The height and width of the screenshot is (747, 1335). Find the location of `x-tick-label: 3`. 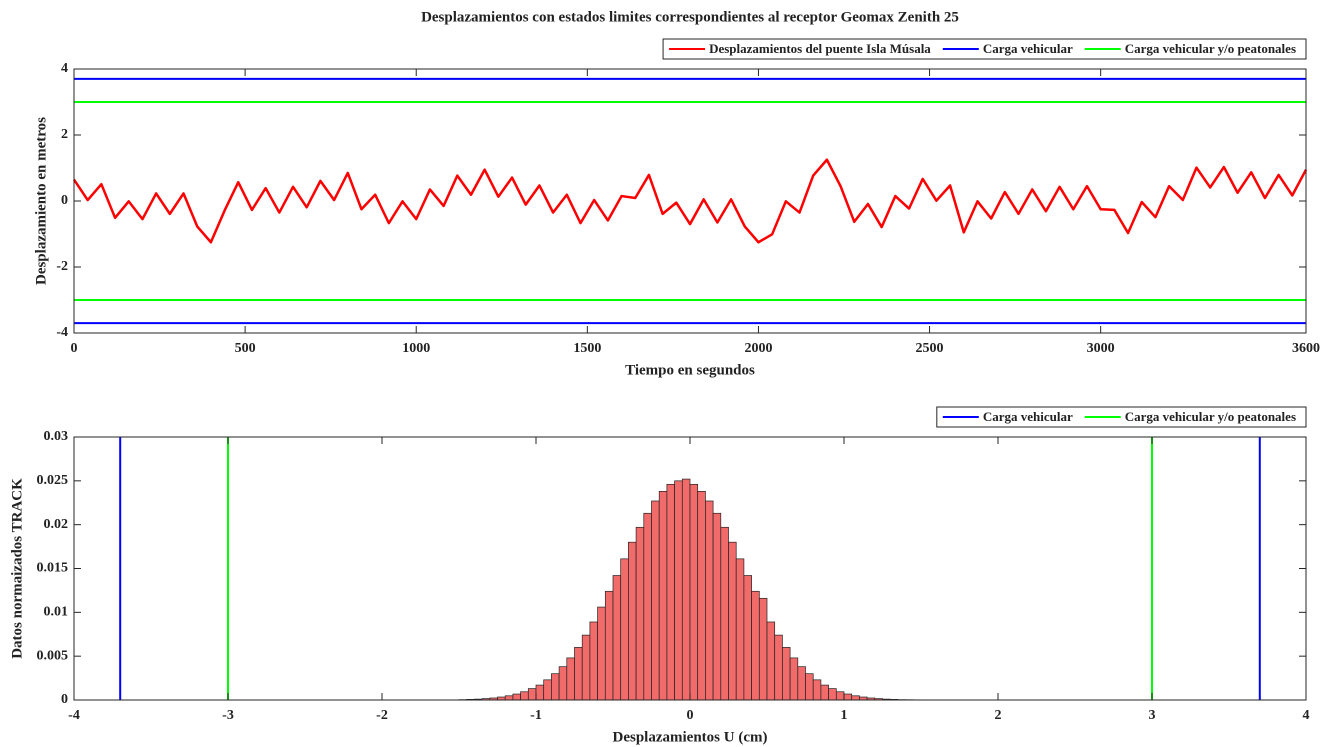

x-tick-label: 3 is located at coordinates (1152, 715).